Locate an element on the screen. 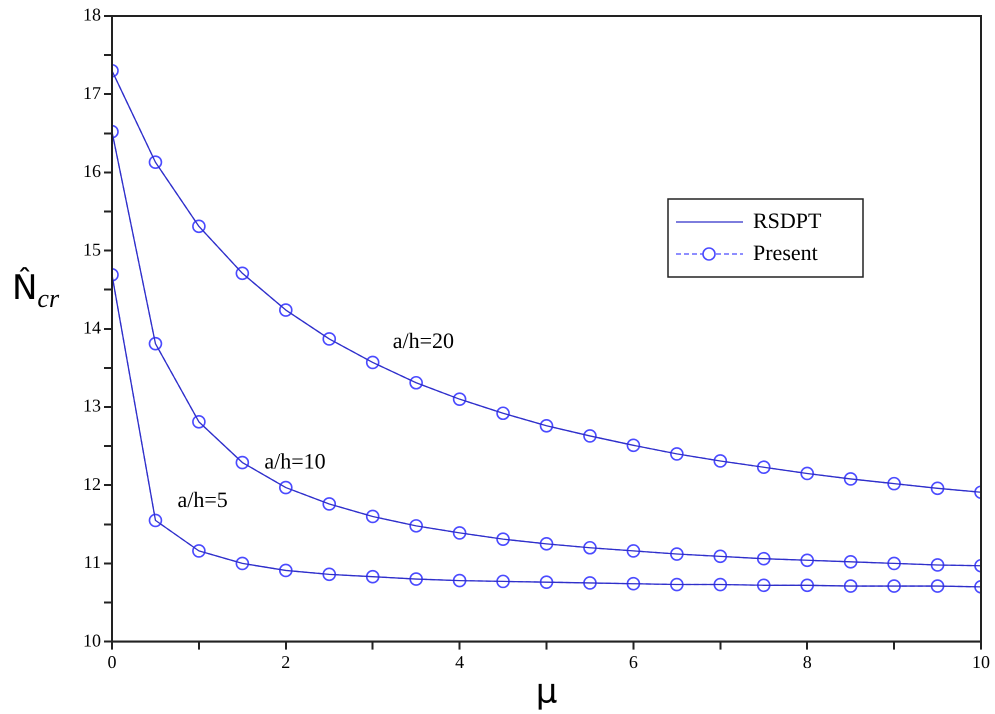 This screenshot has width=995, height=714. x-axis-title: μ is located at coordinates (547, 691).